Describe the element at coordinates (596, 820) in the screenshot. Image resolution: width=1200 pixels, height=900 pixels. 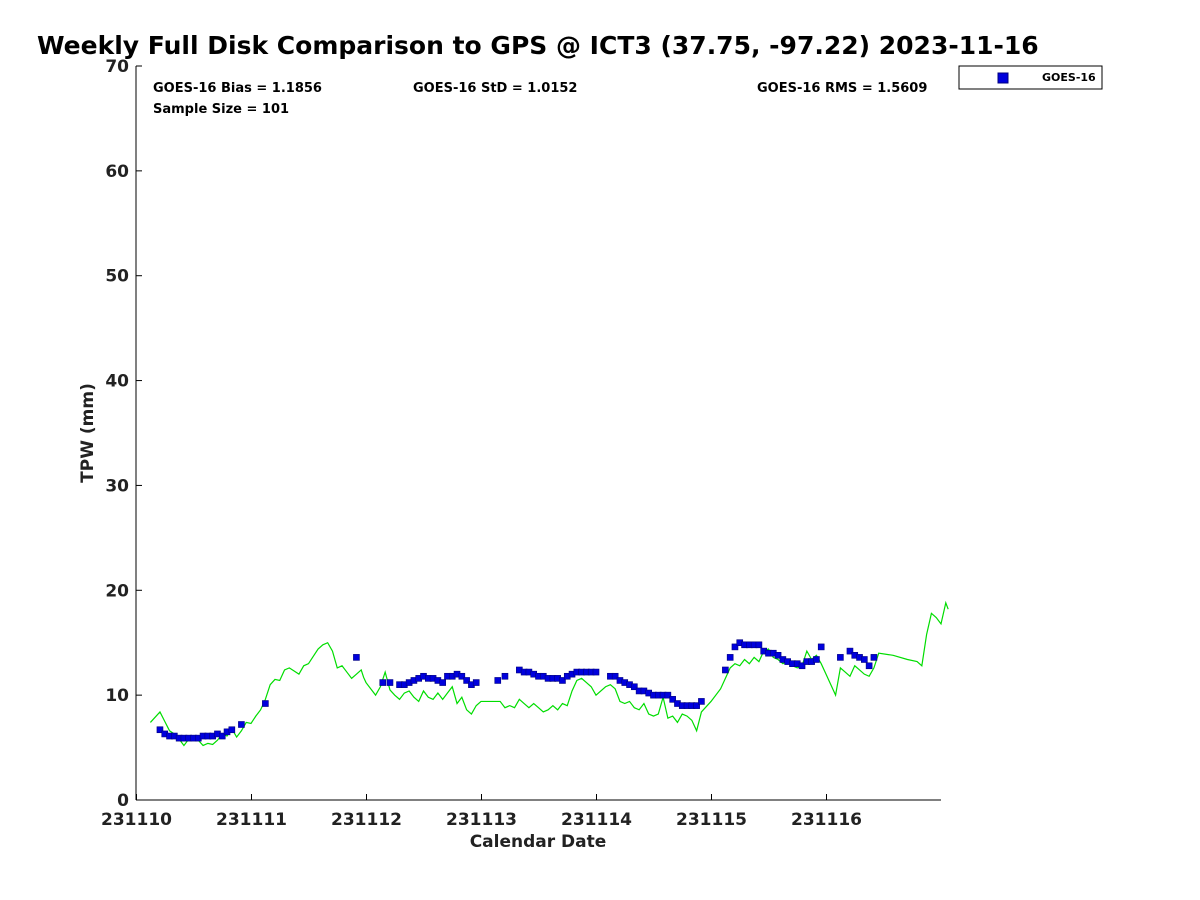
I see `x-tick-label: 231114` at that location.